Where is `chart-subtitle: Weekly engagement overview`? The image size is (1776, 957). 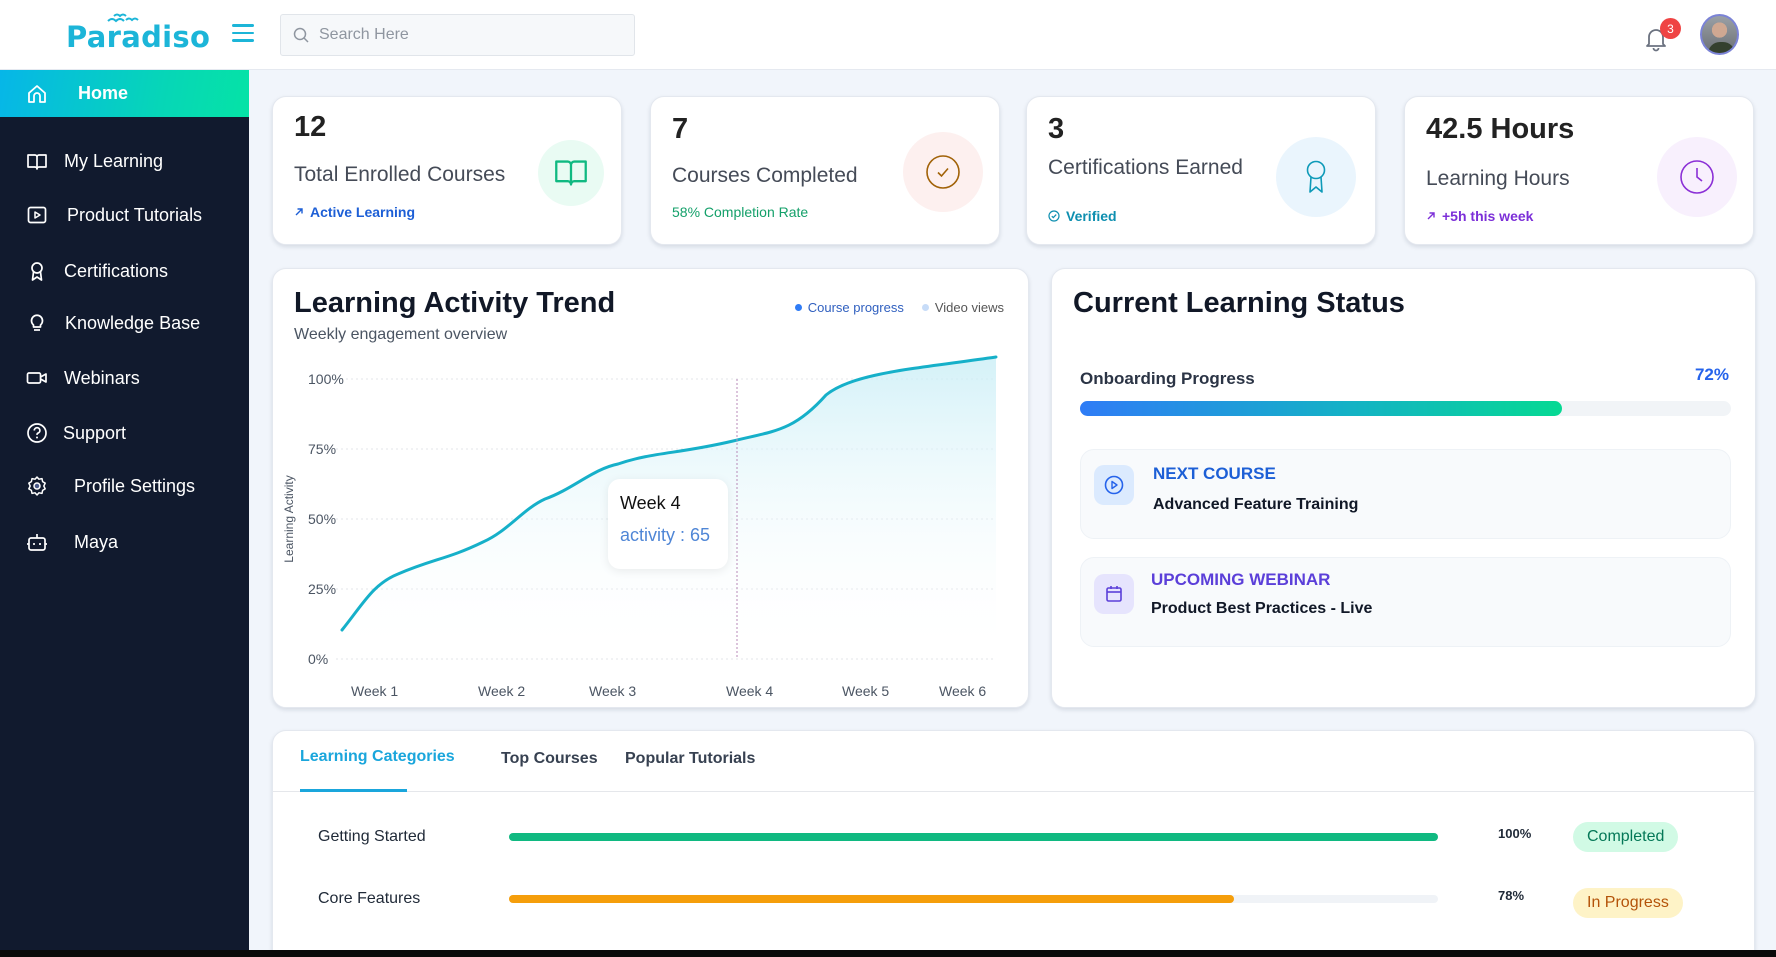
chart-subtitle: Weekly engagement overview is located at coordinates (401, 334).